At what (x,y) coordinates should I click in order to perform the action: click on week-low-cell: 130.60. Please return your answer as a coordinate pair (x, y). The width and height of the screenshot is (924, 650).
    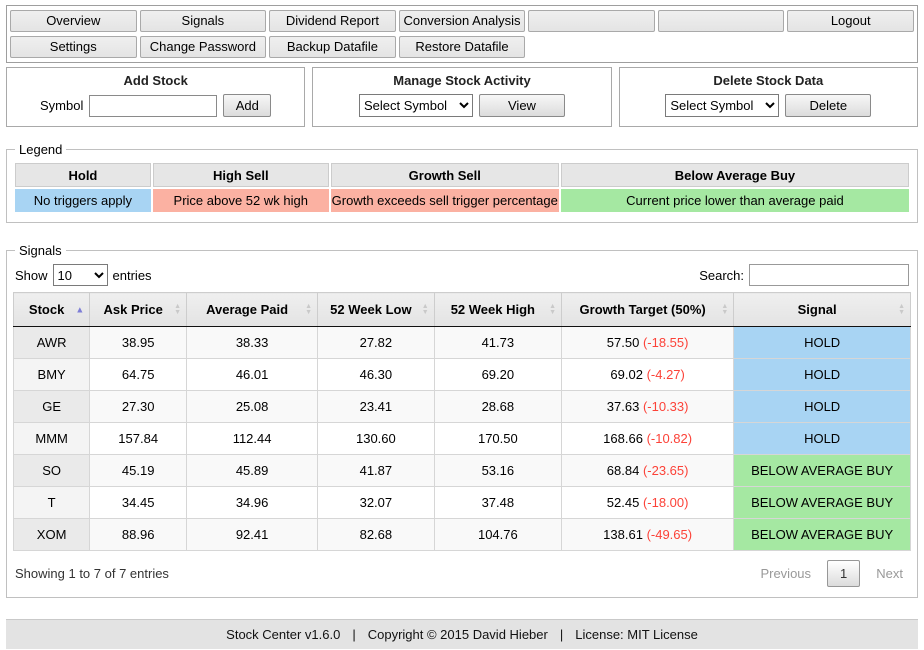
    Looking at the image, I should click on (376, 438).